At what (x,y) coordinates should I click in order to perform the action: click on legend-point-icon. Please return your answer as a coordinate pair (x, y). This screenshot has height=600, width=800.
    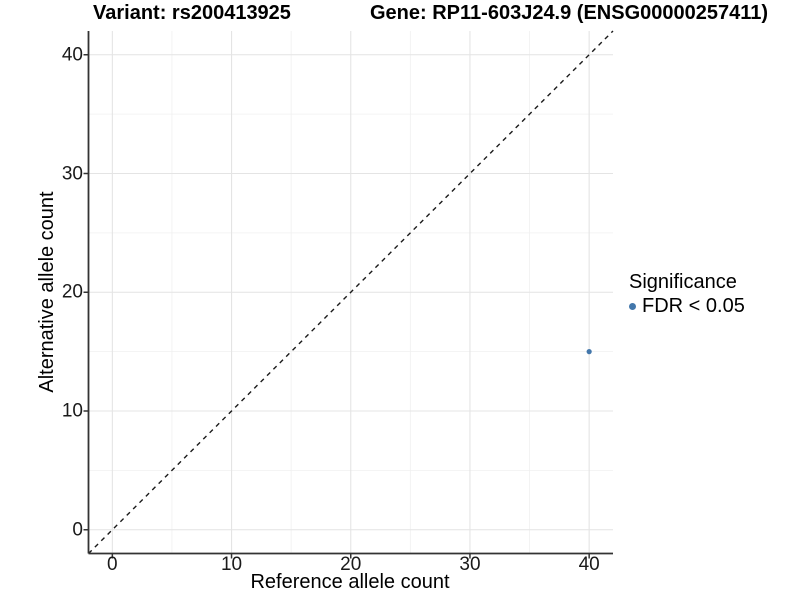
    Looking at the image, I should click on (632, 306).